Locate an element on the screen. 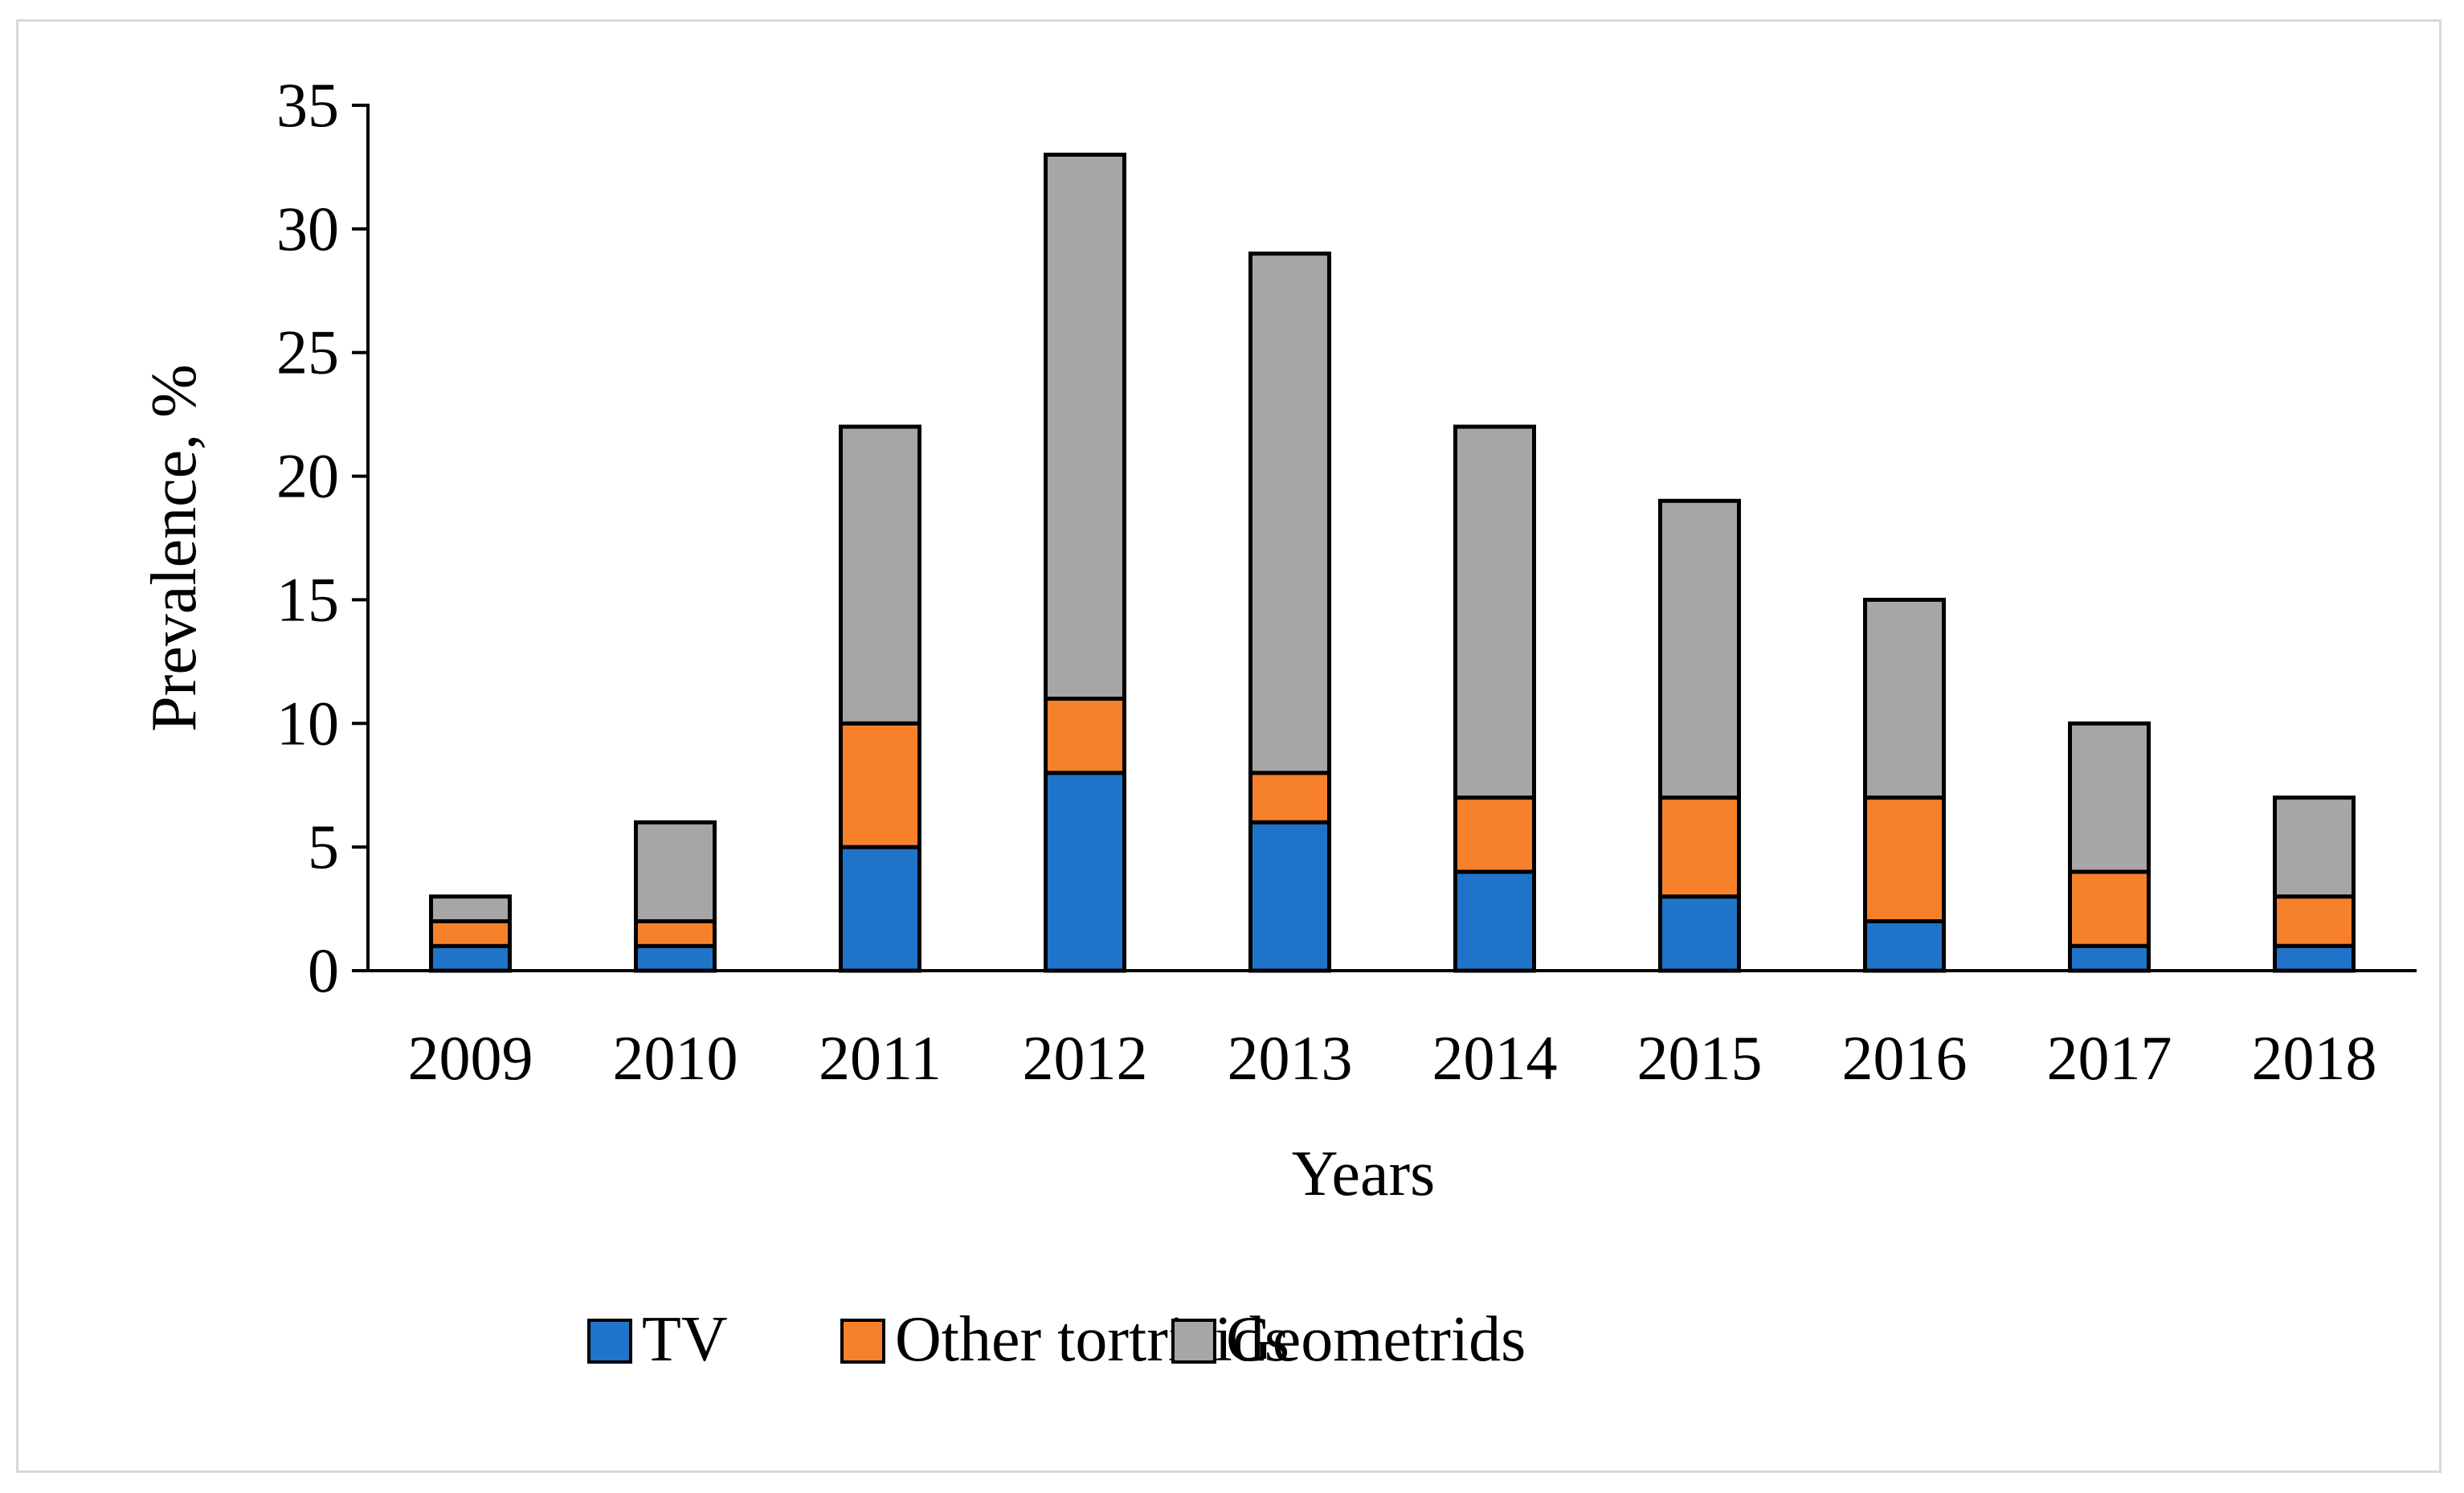 The image size is (2464, 1493). bar-tv-2013 is located at coordinates (1289, 896).